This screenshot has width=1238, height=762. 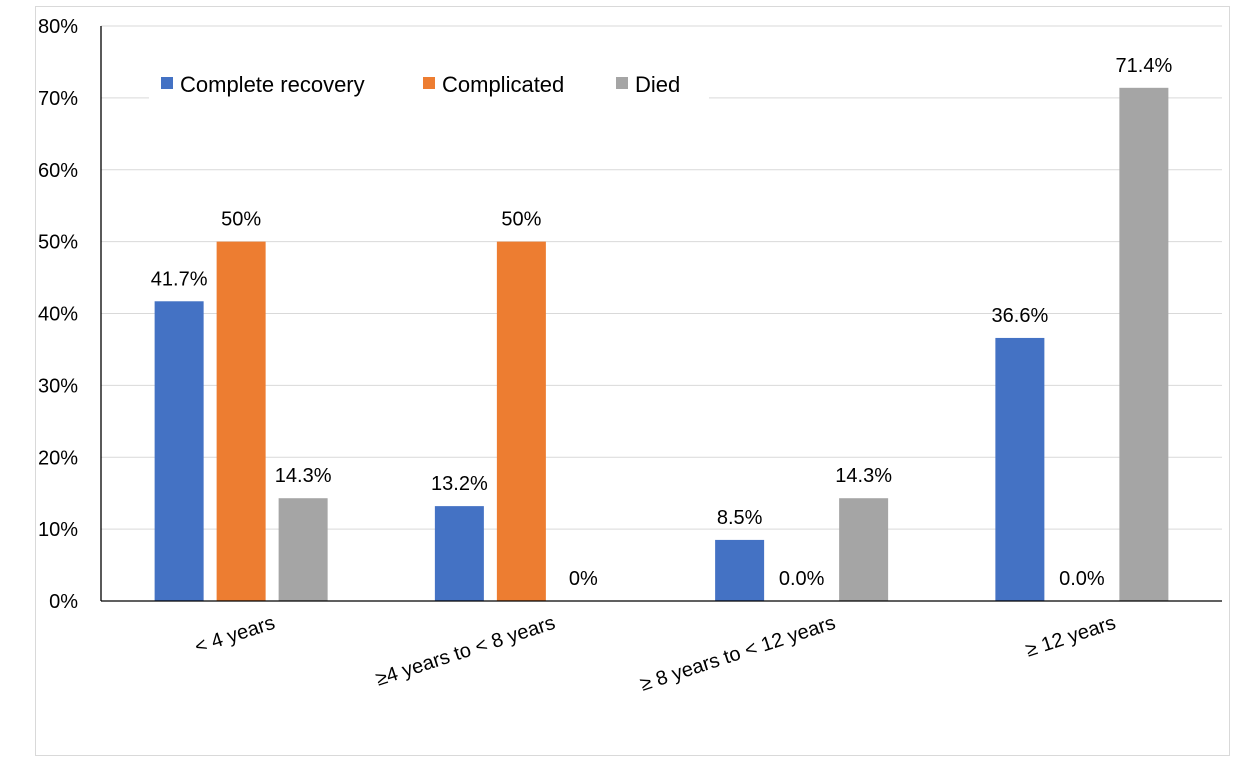 I want to click on y-tick-label: 0%, so click(x=63, y=602).